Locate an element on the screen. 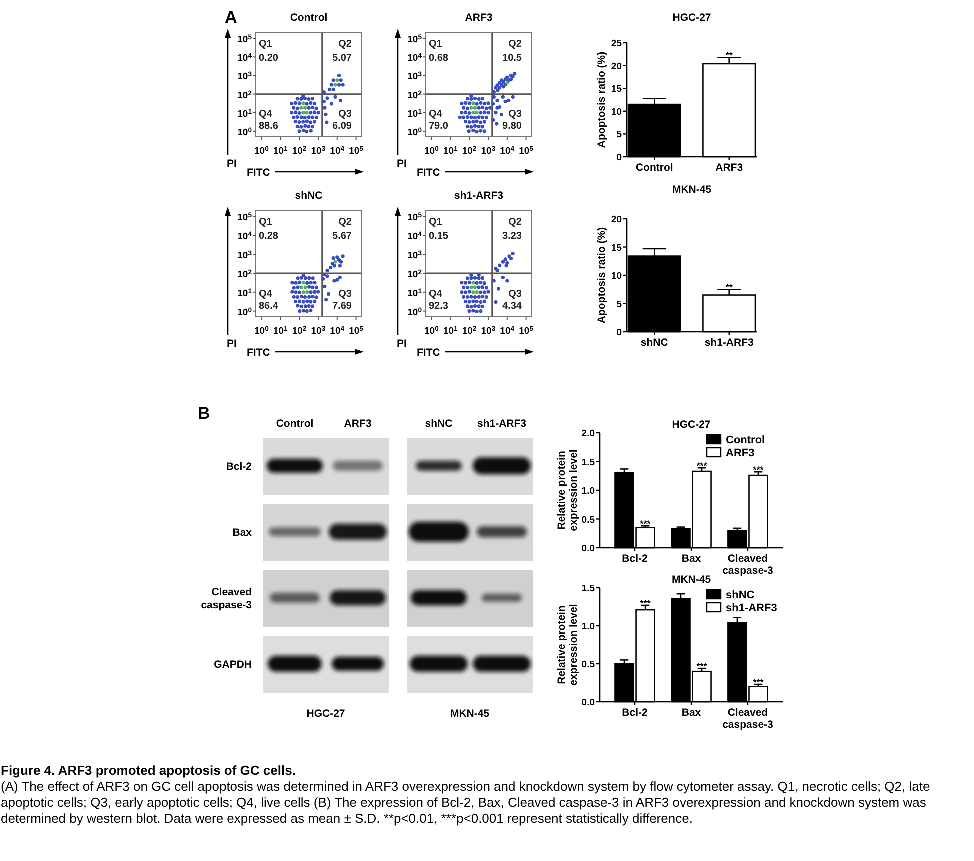 The width and height of the screenshot is (974, 861). annotation: 5.67 is located at coordinates (342, 236).